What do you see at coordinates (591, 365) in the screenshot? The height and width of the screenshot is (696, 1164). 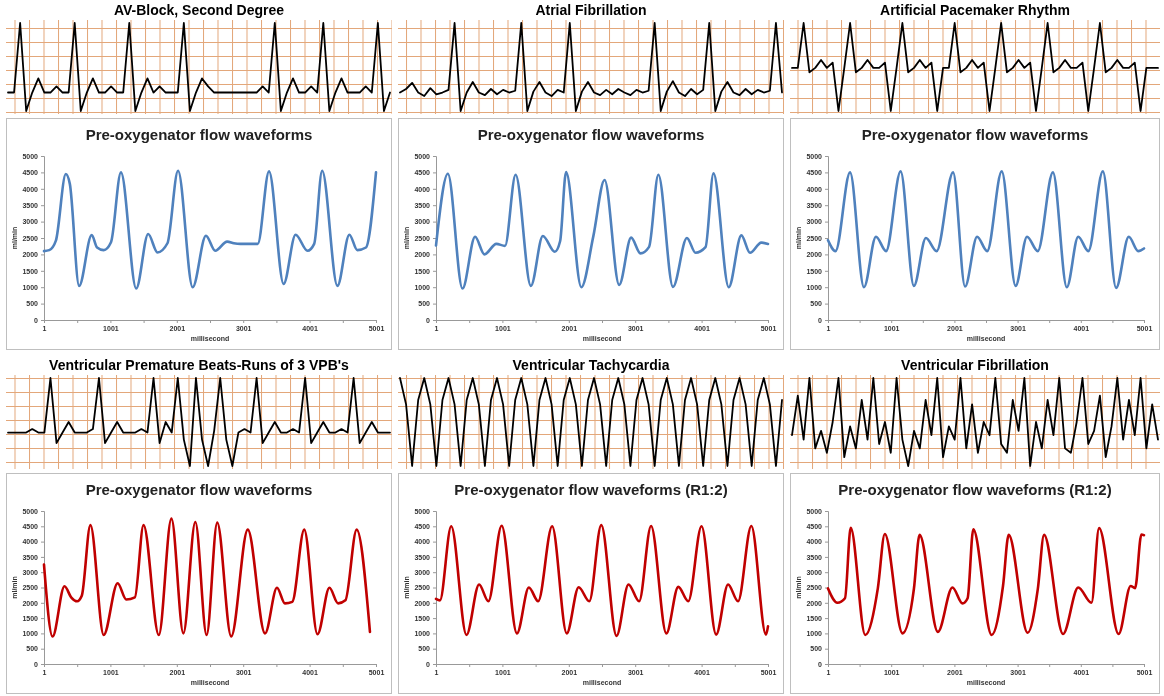 I see `chart-title: Ventricular Tachycardia` at bounding box center [591, 365].